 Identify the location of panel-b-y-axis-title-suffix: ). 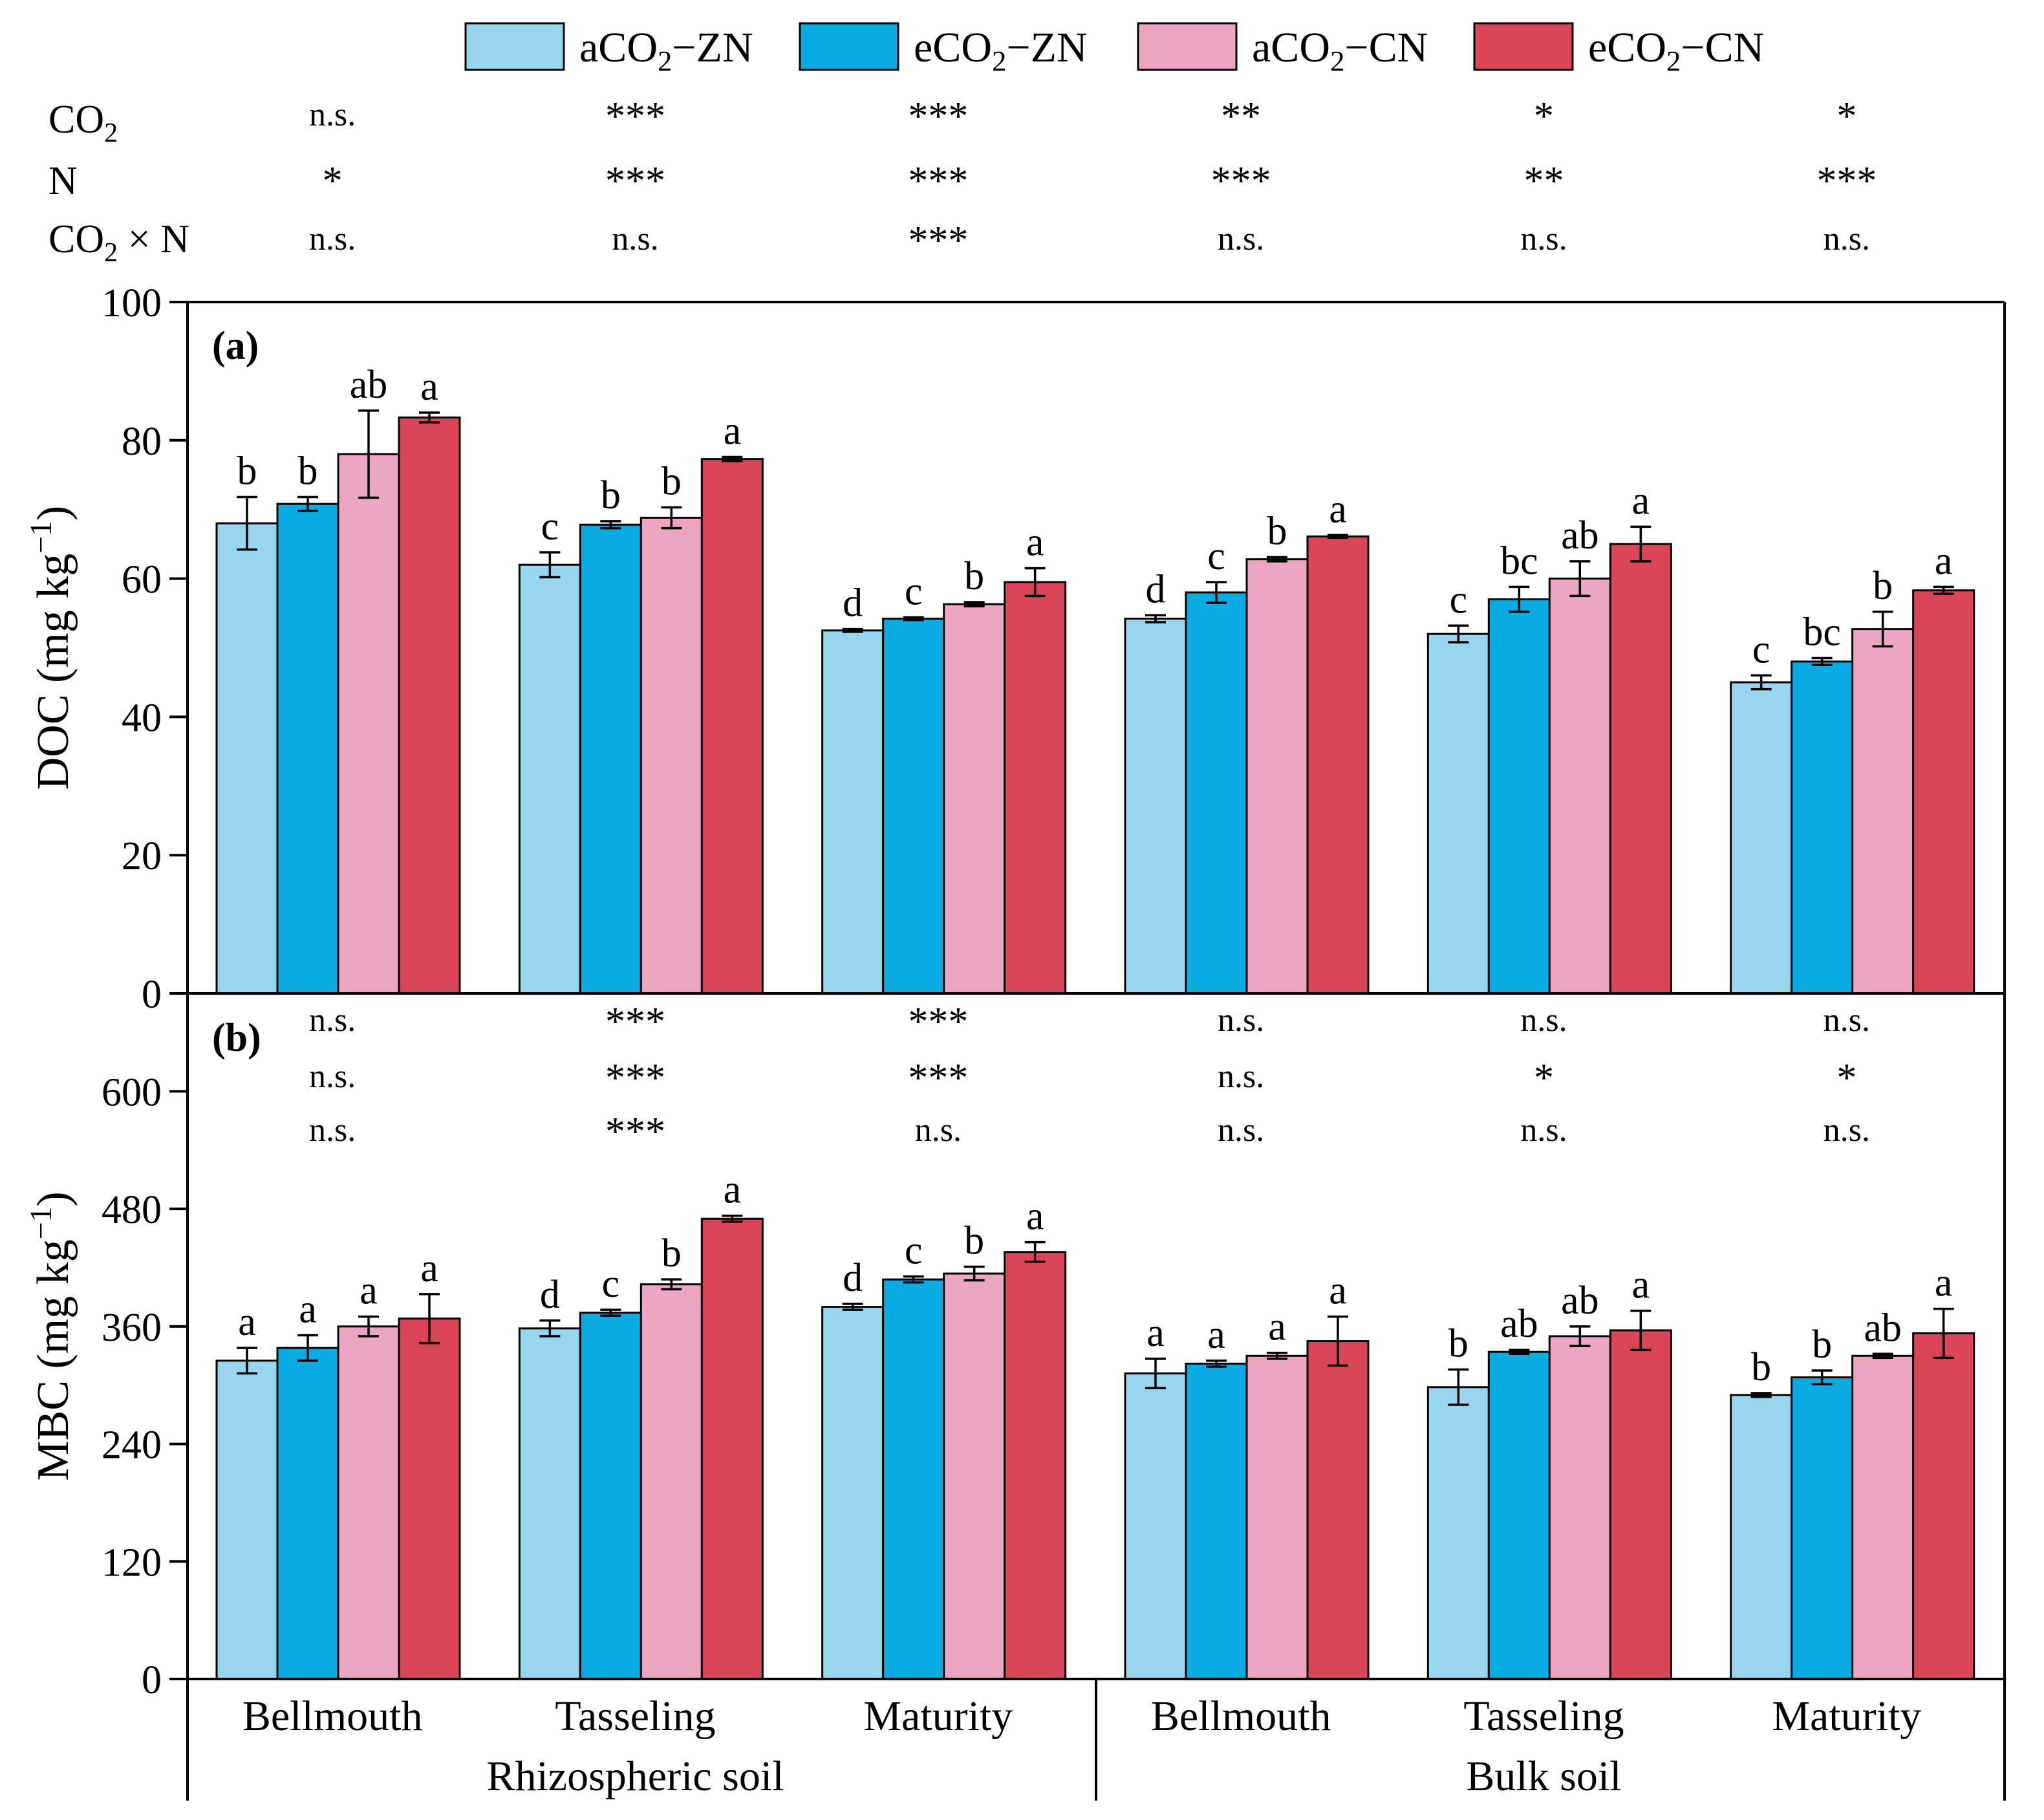
(53, 1198).